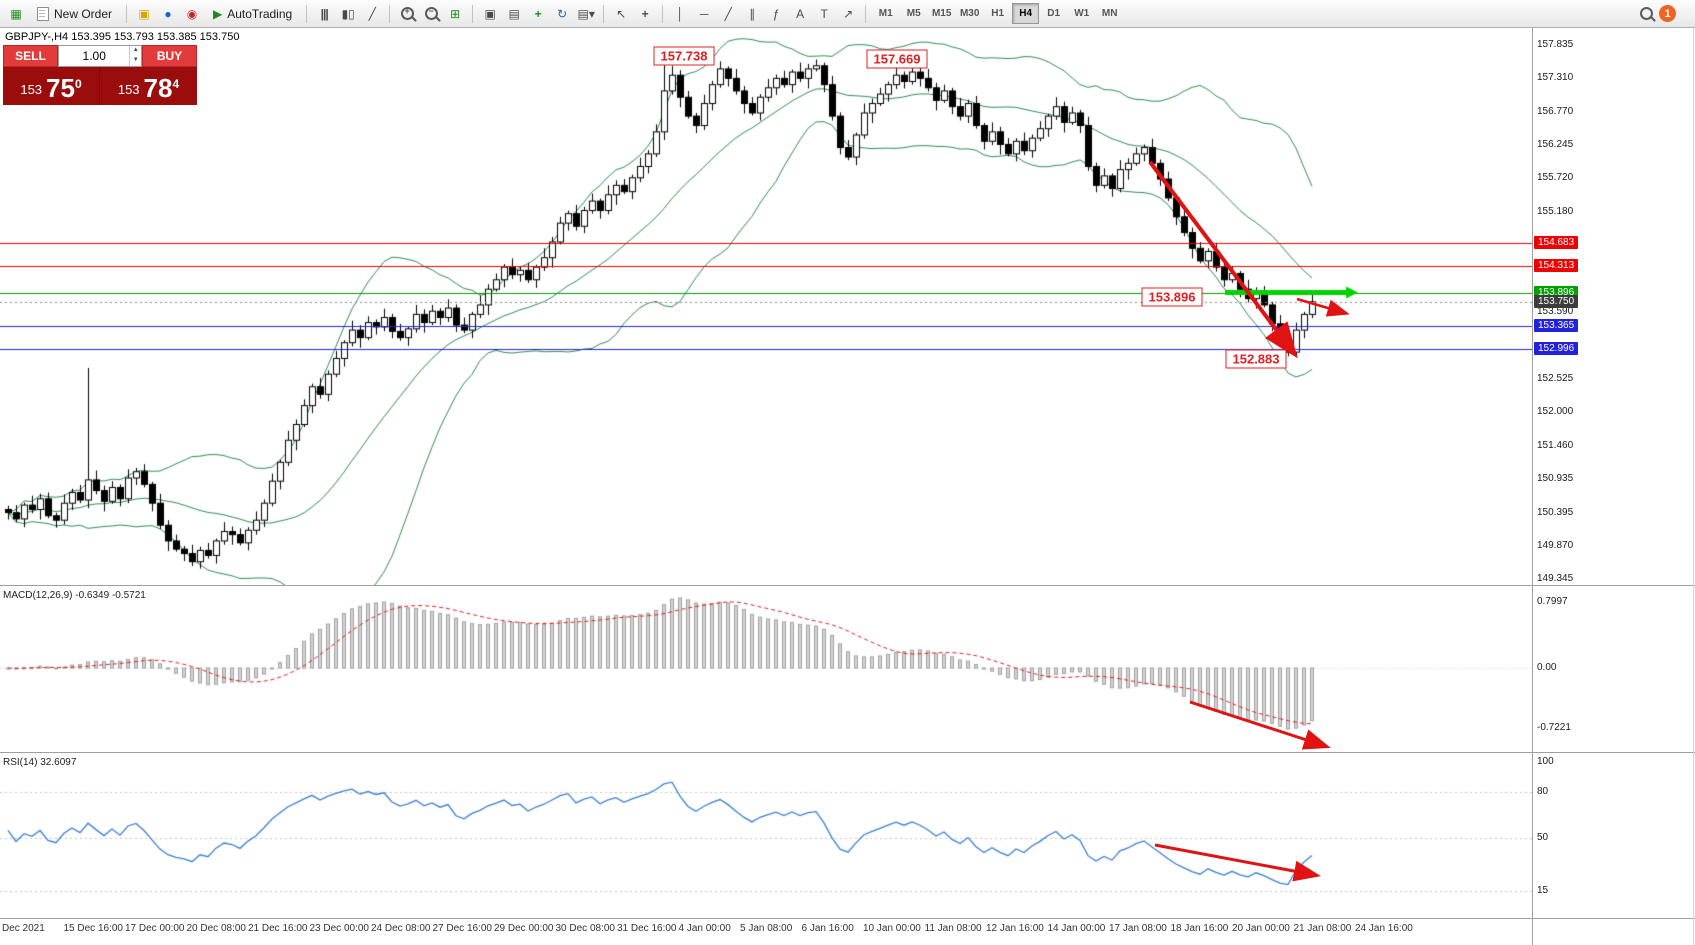  What do you see at coordinates (800, 13) in the screenshot?
I see `text-icon: A` at bounding box center [800, 13].